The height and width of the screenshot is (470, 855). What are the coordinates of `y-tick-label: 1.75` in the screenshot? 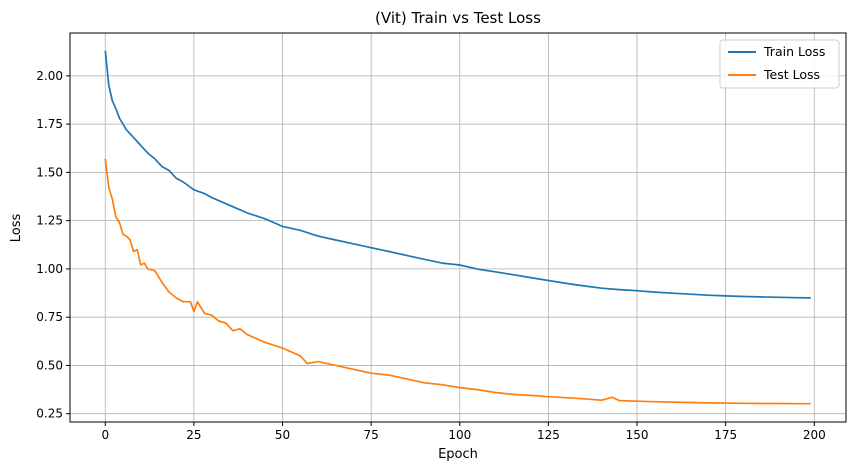 It's located at (49, 124).